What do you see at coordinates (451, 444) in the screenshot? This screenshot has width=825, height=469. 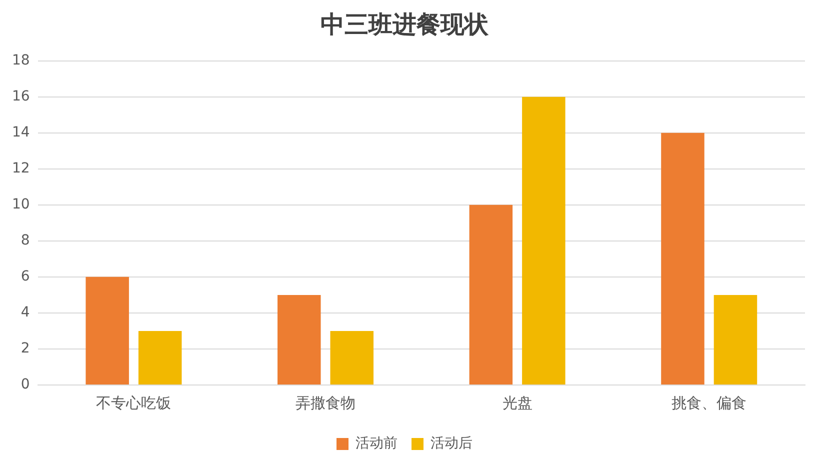 I see `legend-label: 活动后` at bounding box center [451, 444].